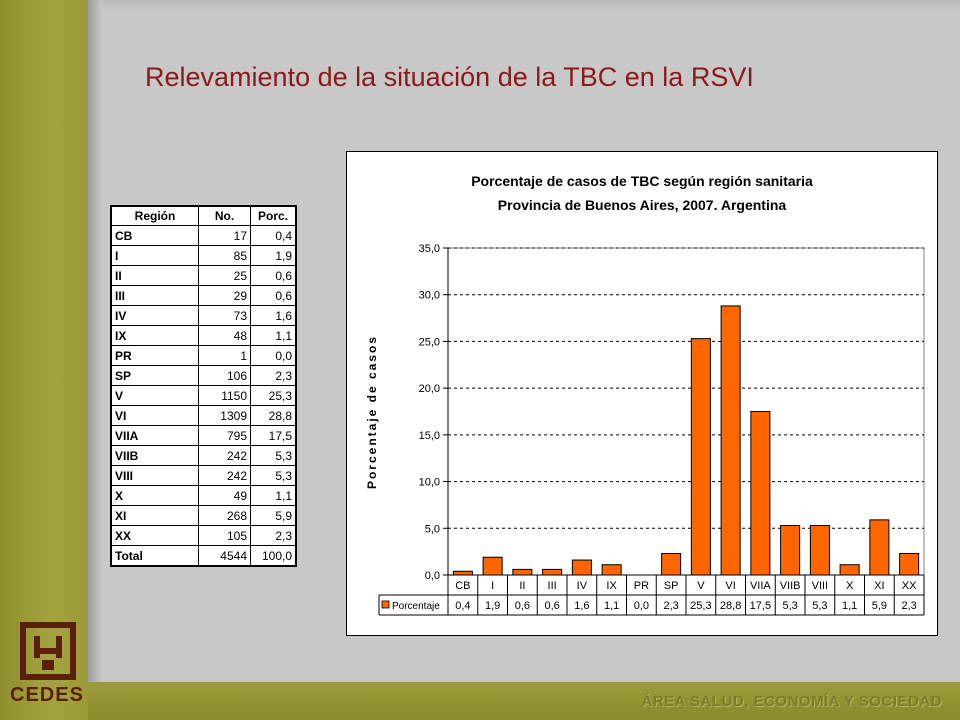  I want to click on cell-percent: 1,1, so click(273, 495).